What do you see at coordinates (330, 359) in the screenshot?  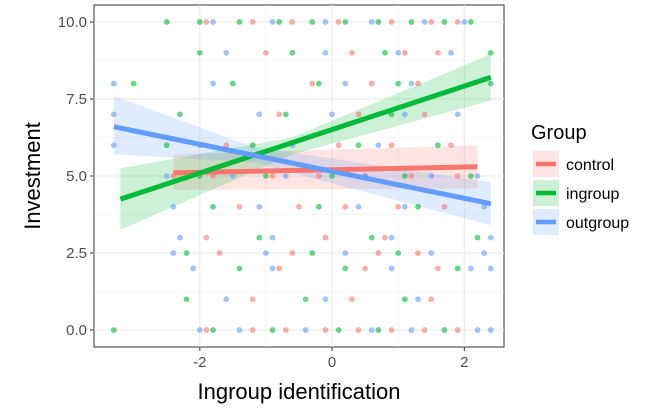 I see `x-axis-ticks: -2 0 2` at bounding box center [330, 359].